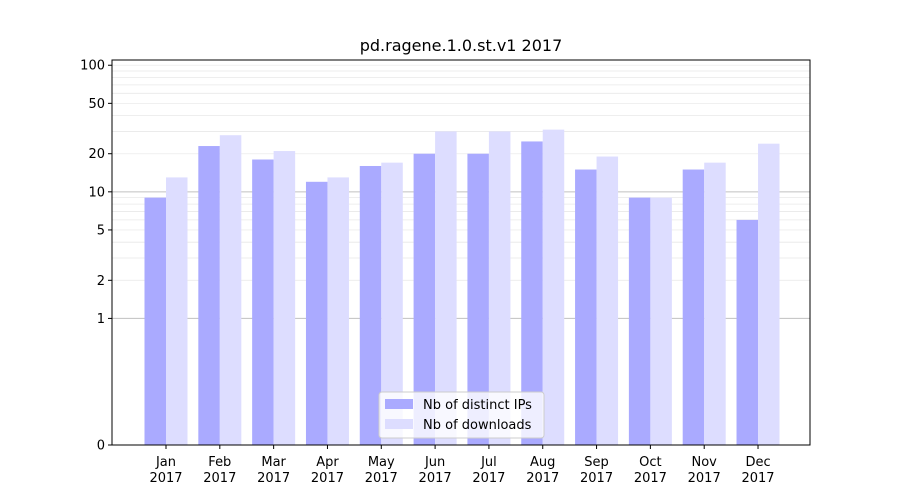 The height and width of the screenshot is (500, 900). Describe the element at coordinates (96, 154) in the screenshot. I see `y-tick-label: 20` at that location.